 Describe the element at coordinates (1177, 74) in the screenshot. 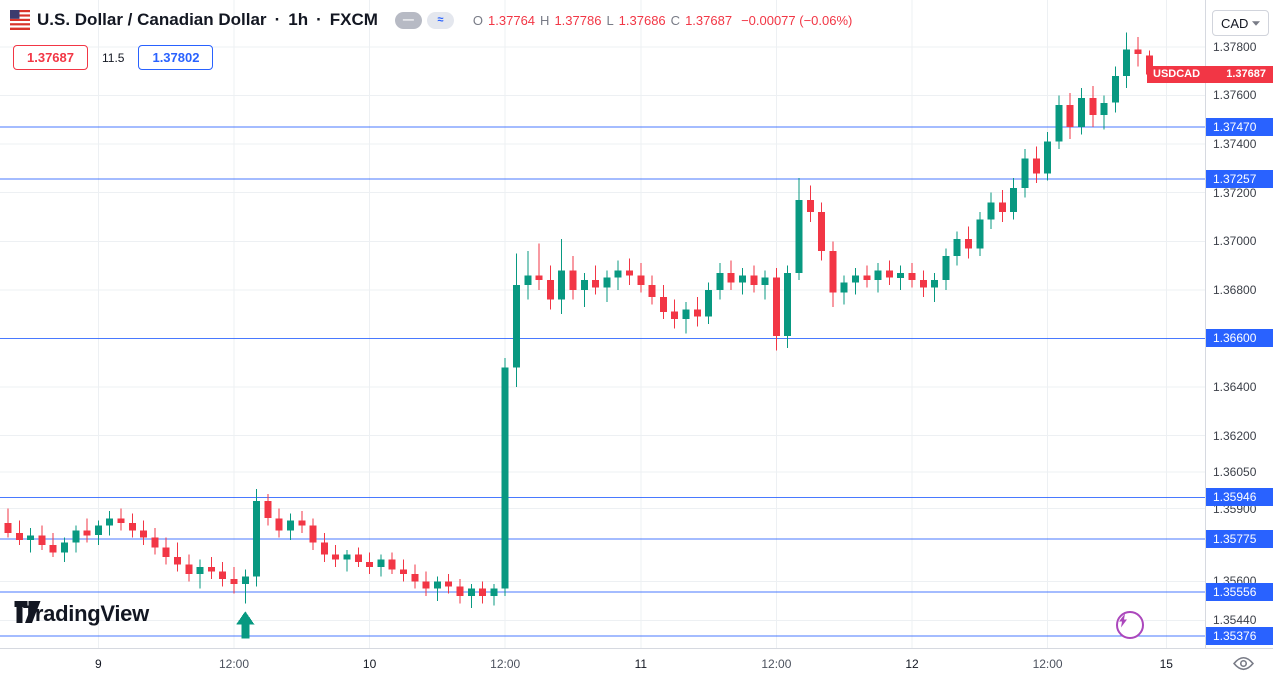

I see `last-price-symbol: USDCAD` at that location.